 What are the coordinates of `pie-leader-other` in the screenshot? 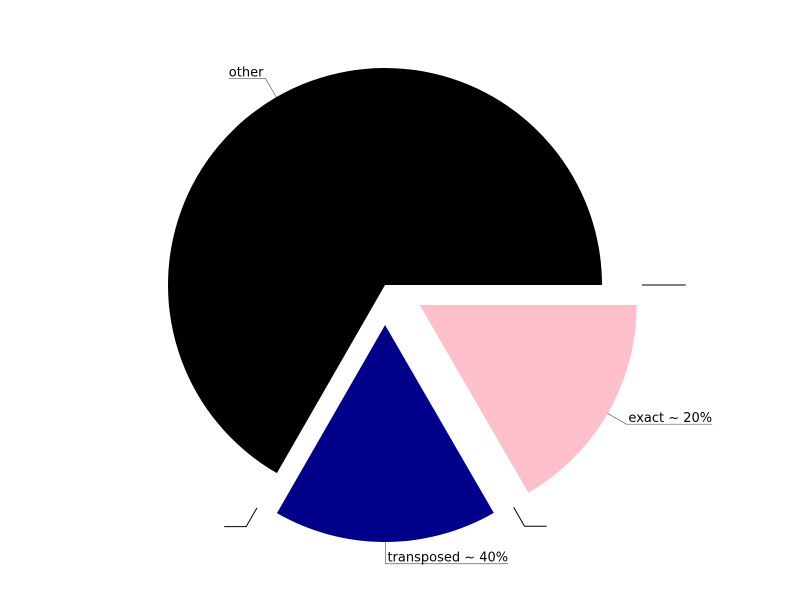 It's located at (252, 88).